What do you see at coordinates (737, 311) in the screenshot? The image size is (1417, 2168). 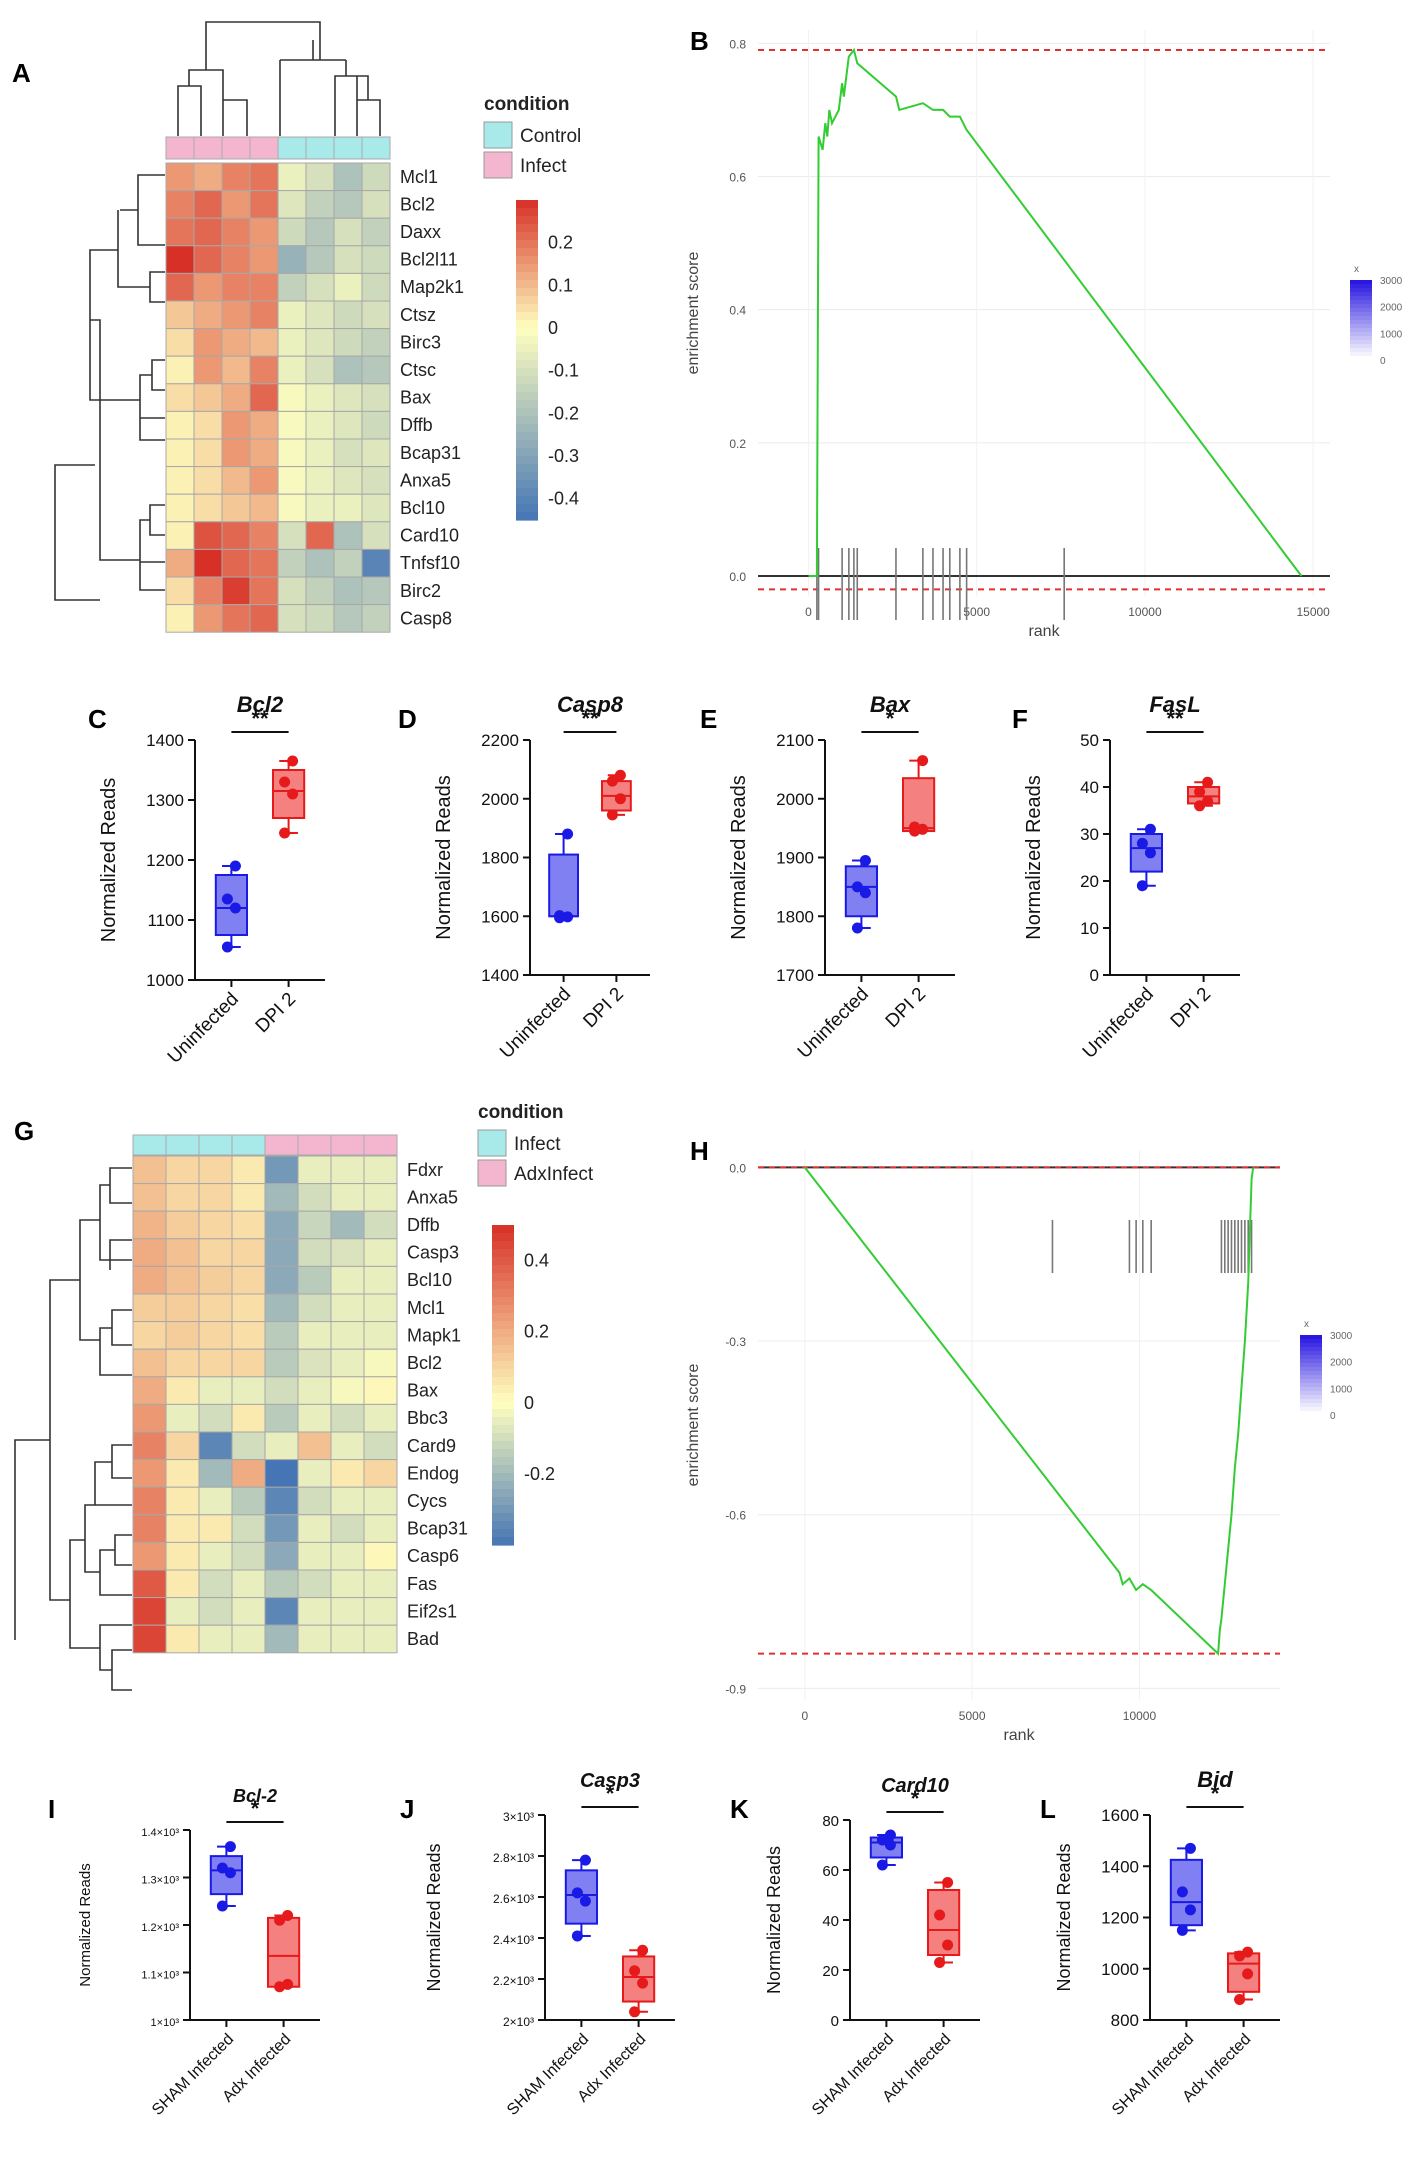 I see `gsea-b-ytick-label: 0.4` at bounding box center [737, 311].